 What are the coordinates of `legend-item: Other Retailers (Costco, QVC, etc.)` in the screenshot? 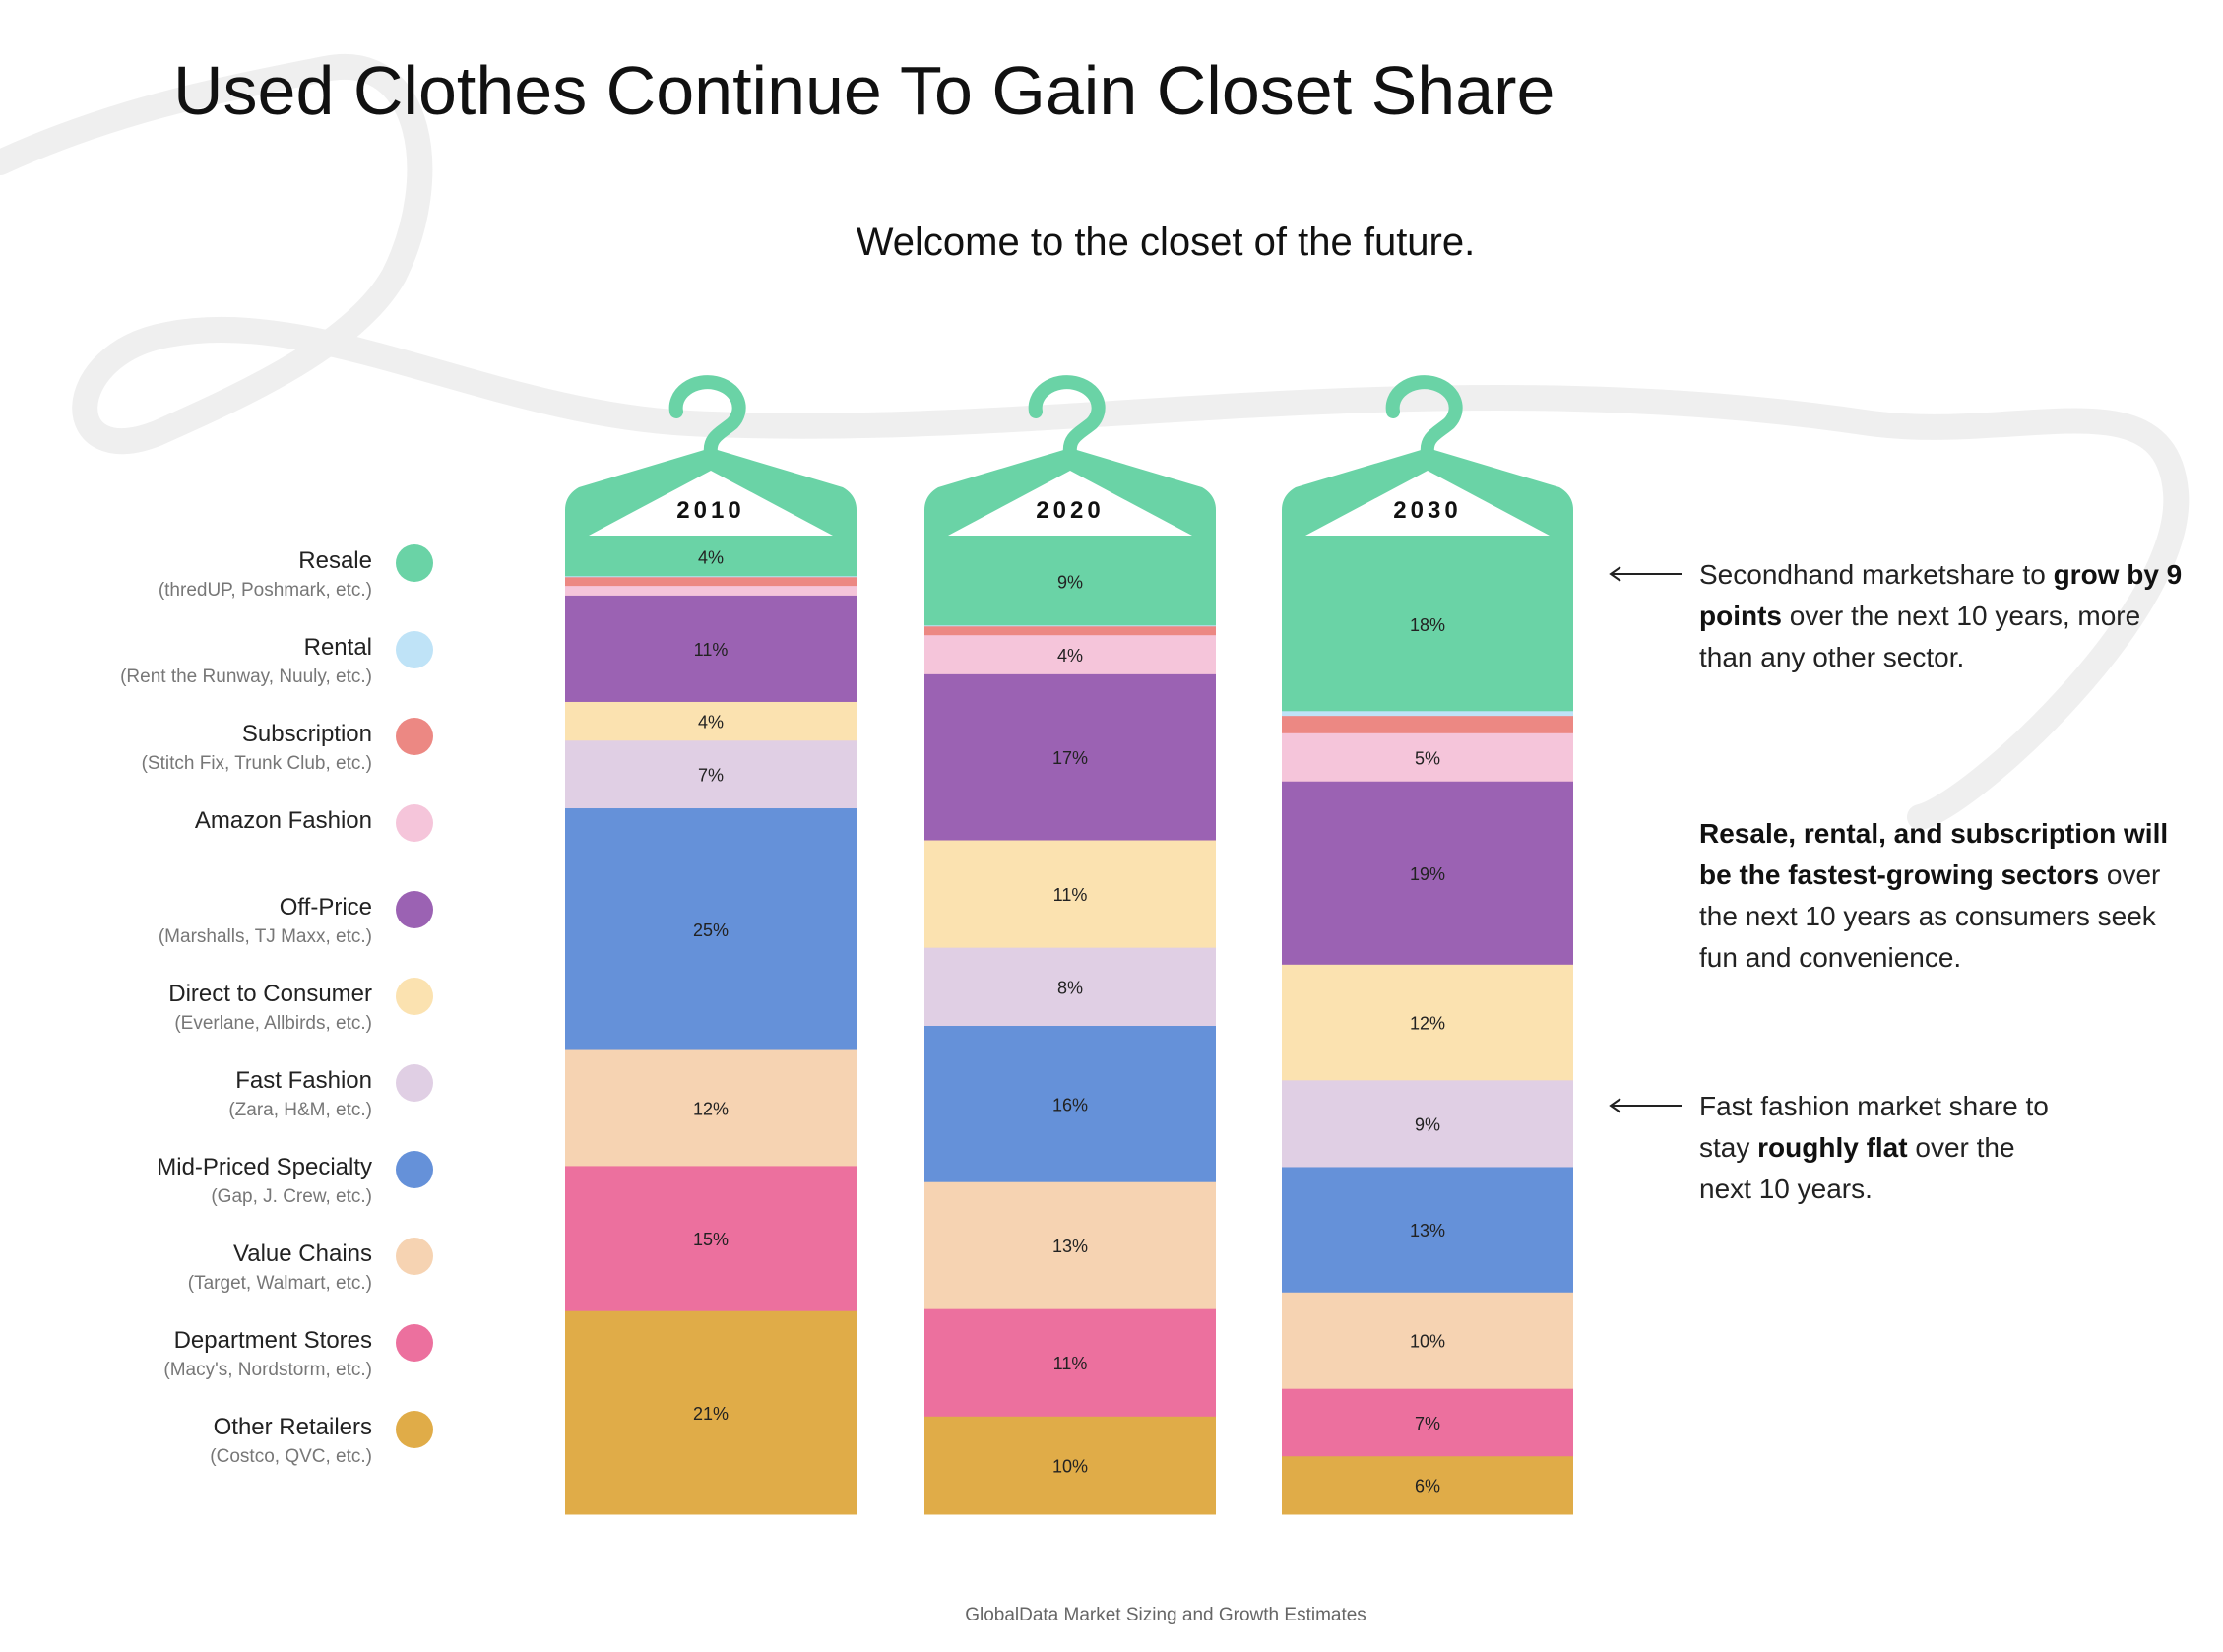 It's located at (236, 1451).